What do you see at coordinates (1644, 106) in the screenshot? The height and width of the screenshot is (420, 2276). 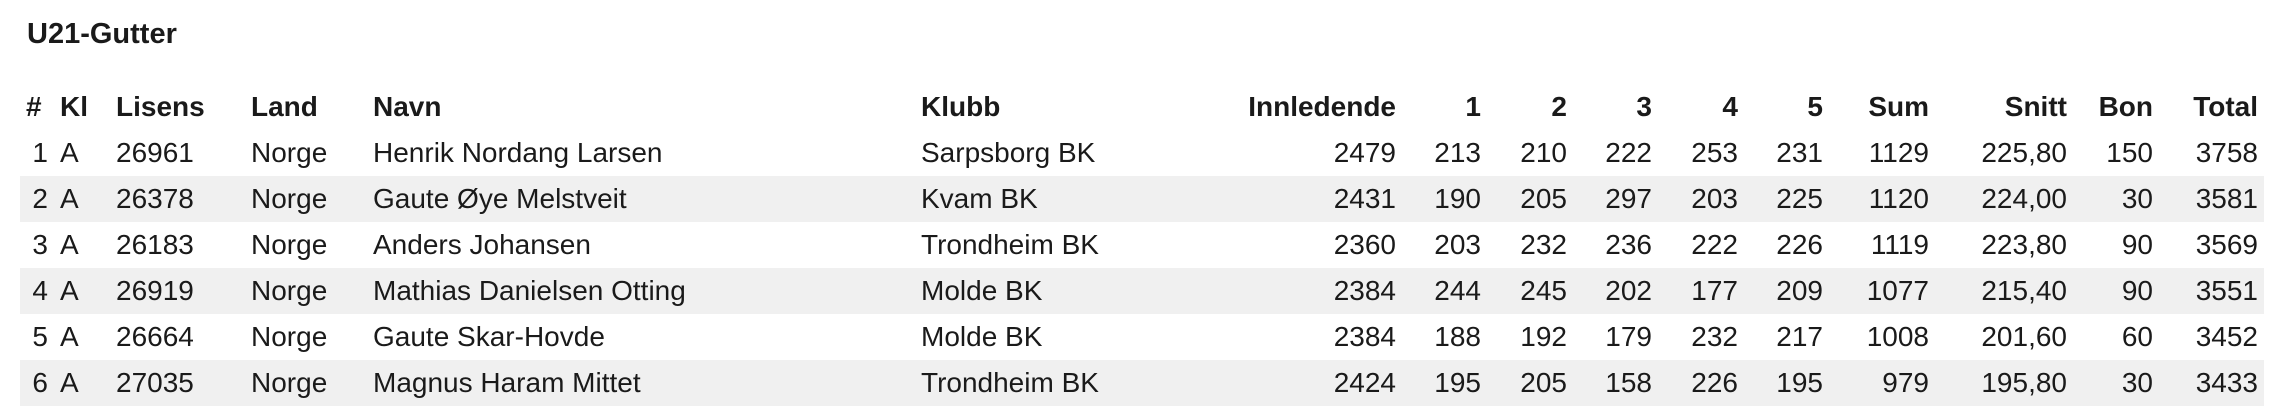 I see `header-game-3: 3` at bounding box center [1644, 106].